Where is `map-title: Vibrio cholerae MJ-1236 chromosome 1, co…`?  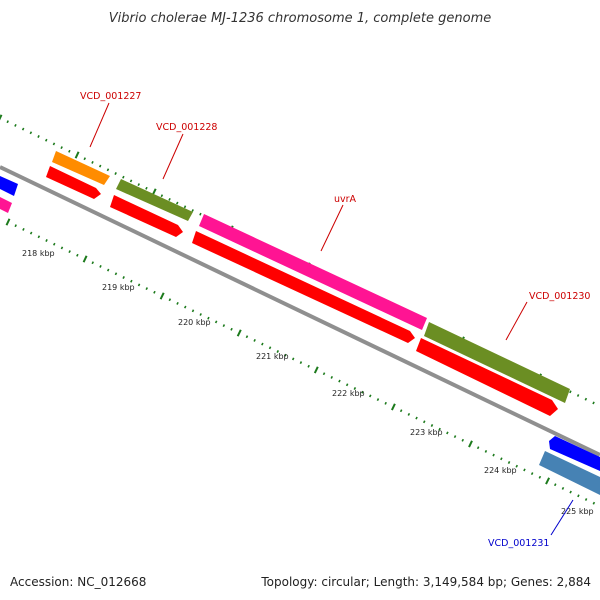 map-title: Vibrio cholerae MJ-1236 chromosome 1, co… is located at coordinates (300, 18).